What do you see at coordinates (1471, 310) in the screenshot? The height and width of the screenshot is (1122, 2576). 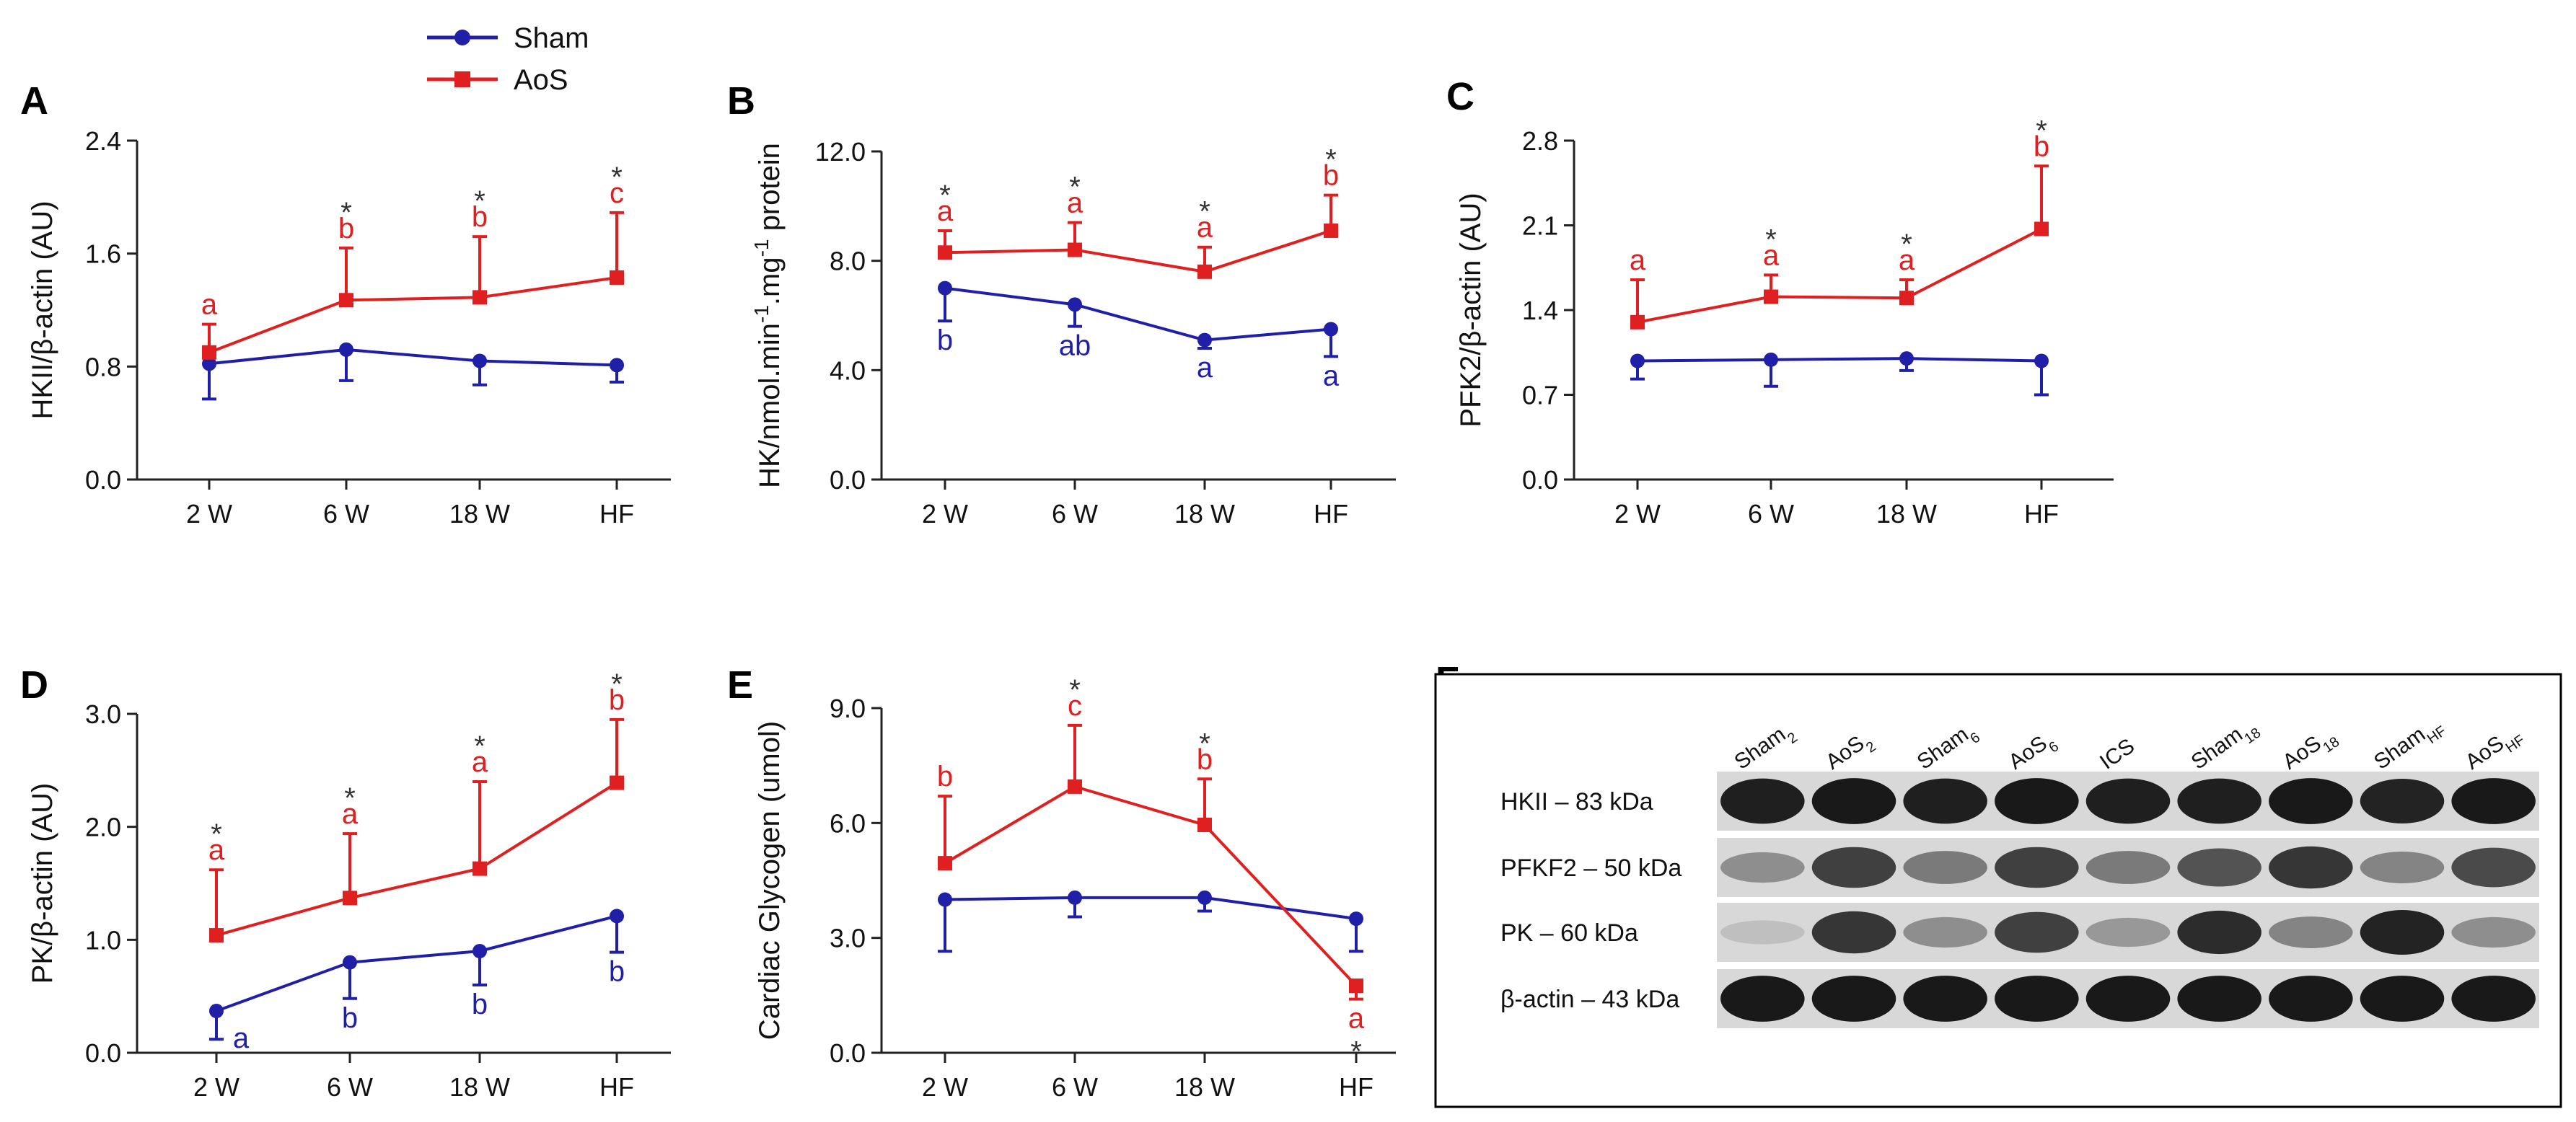 I see `y-axis-label: PFK2/β-actin (AU)` at bounding box center [1471, 310].